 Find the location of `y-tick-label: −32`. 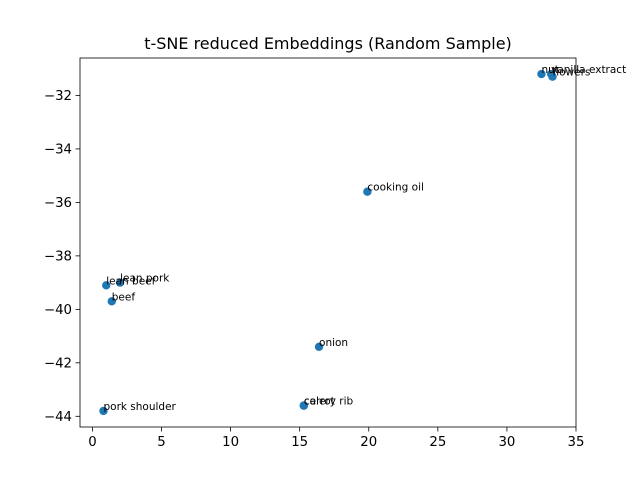

y-tick-label: −32 is located at coordinates (58, 96).